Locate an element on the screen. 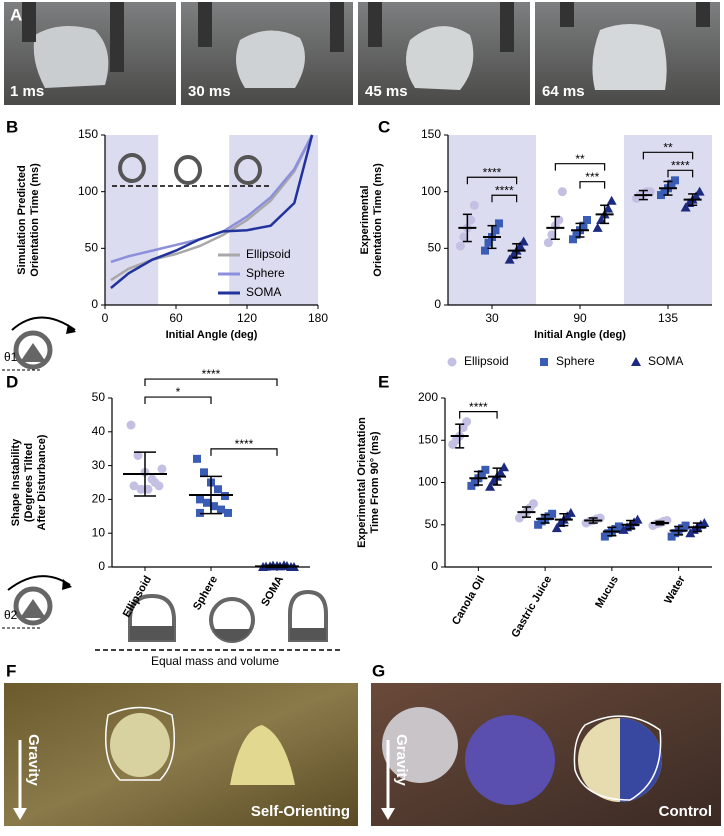  legend-label: SOMA is located at coordinates (263, 292).